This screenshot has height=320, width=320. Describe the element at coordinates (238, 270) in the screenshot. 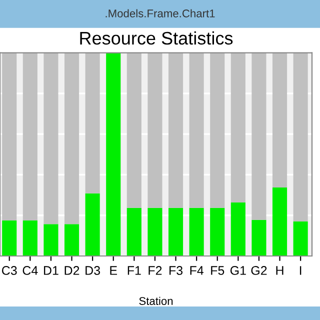

I see `x-tick-label: G1` at that location.